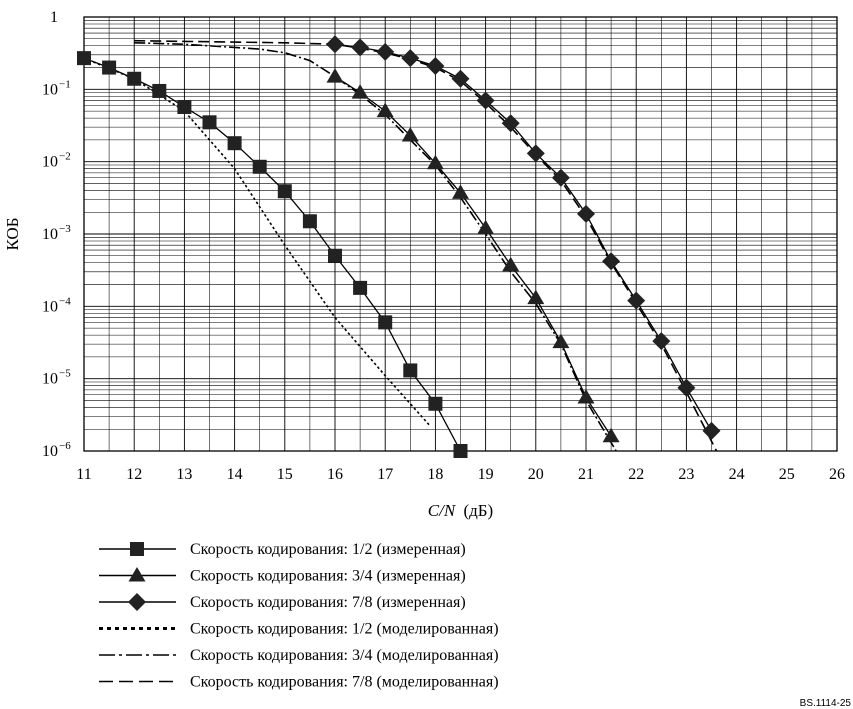  What do you see at coordinates (435, 474) in the screenshot?
I see `x-tick-label: 18` at bounding box center [435, 474].